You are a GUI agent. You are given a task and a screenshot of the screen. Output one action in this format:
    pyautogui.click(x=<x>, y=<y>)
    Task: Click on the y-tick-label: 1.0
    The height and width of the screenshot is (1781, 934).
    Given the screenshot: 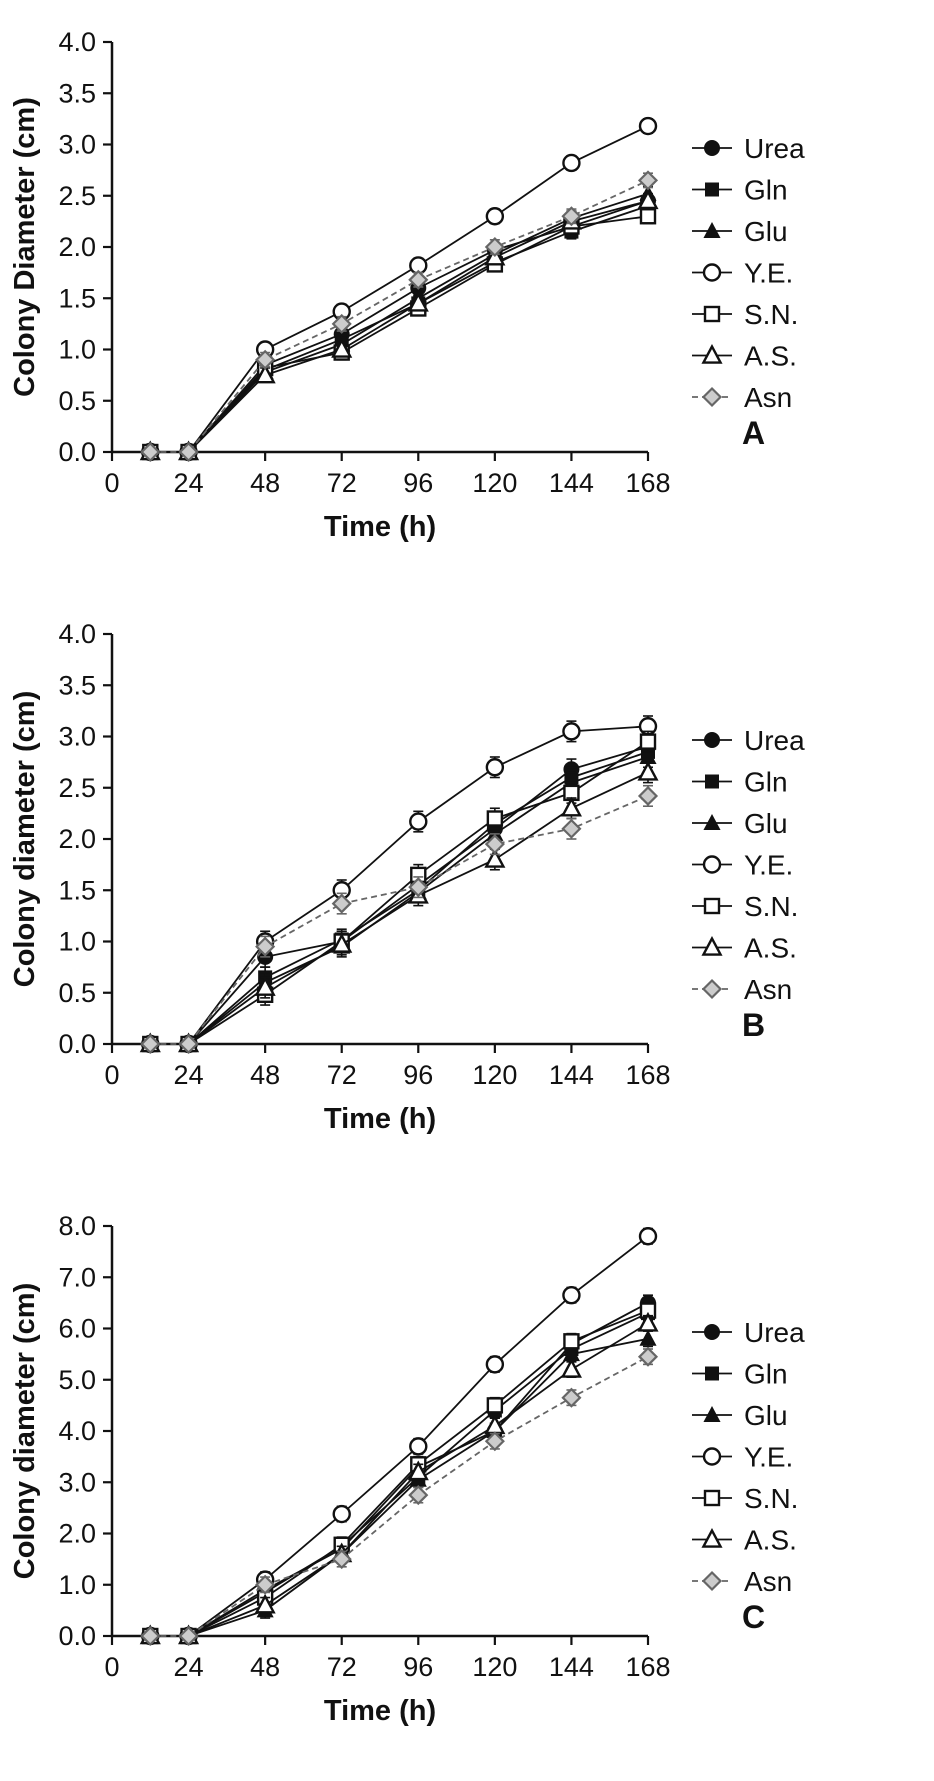 What is the action you would take?
    pyautogui.click(x=77, y=350)
    